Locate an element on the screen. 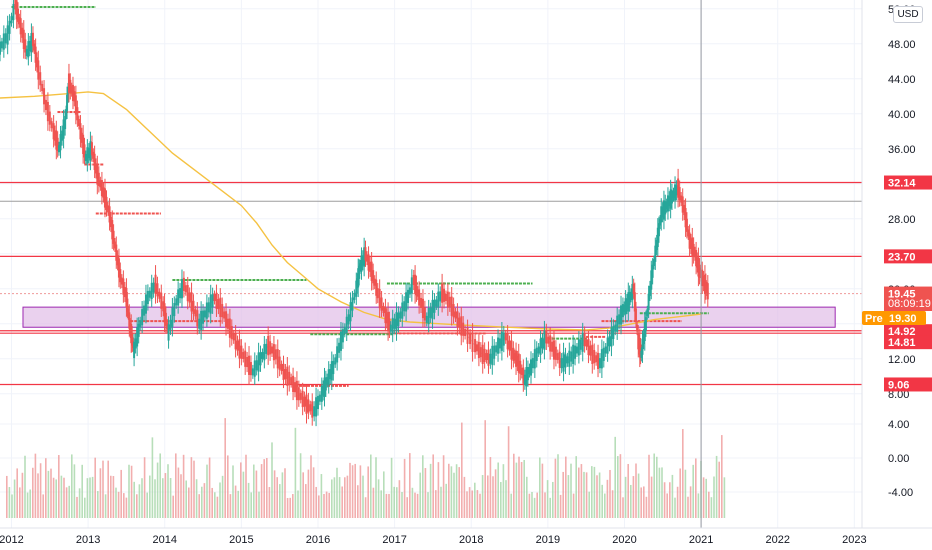 The width and height of the screenshot is (932, 550). price-tag-label: 32.14 is located at coordinates (902, 184).